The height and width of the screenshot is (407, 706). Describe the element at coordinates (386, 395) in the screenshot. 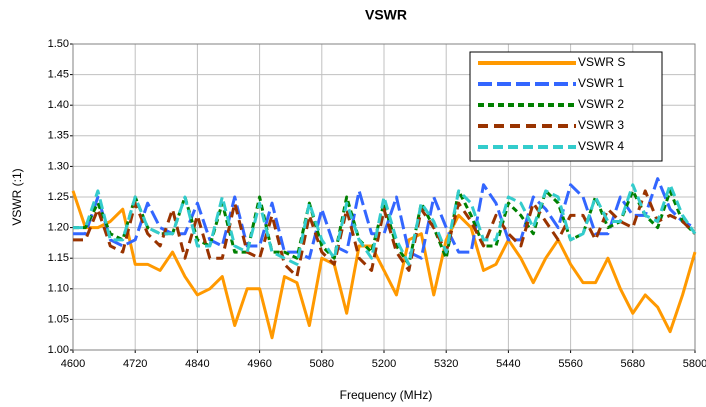

I see `x-axis-title: Frequency (MHz)` at that location.